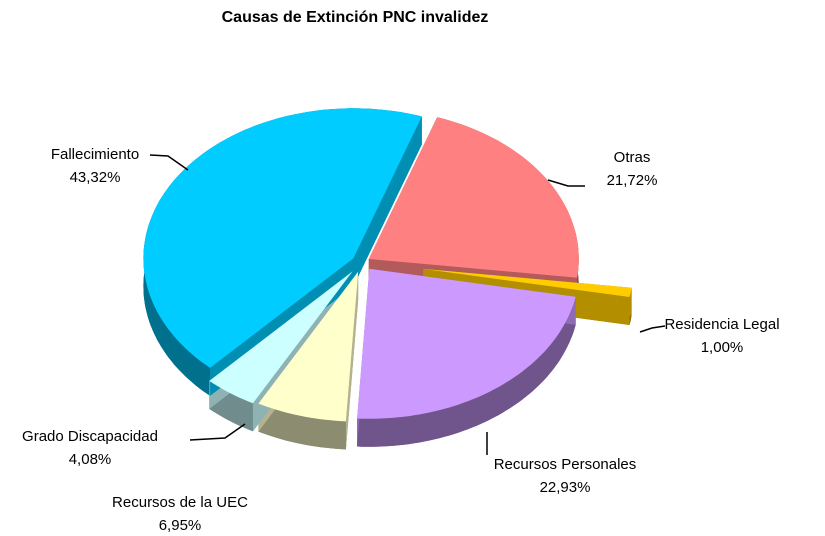  I want to click on slice-value-label: 21,72%, so click(632, 180).